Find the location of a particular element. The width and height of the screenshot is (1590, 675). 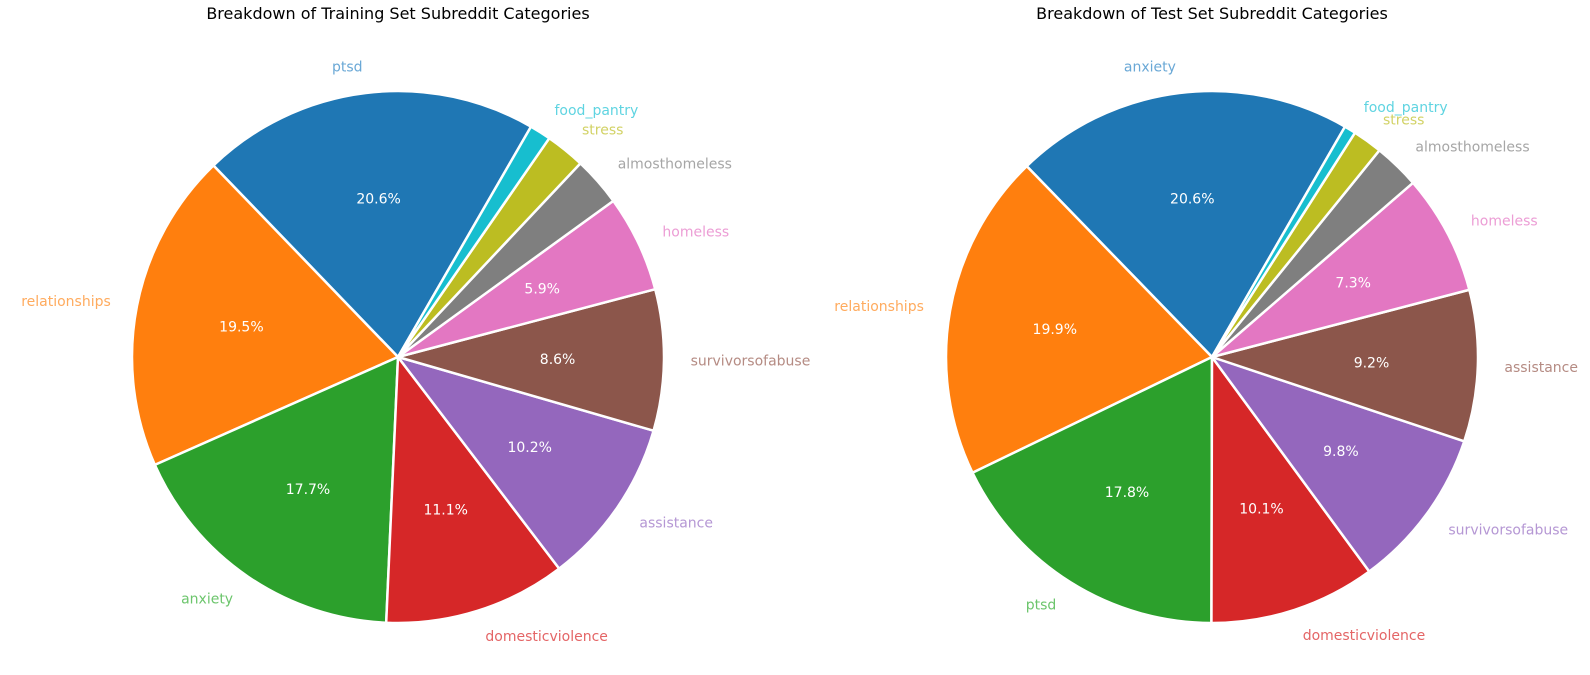

test-label-food-pantry: food_pantry is located at coordinates (1406, 108).